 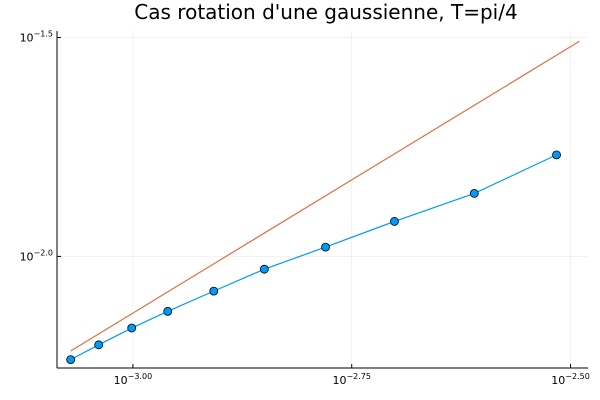 I want to click on y-tick-label-base-1: 10, so click(x=27, y=38).